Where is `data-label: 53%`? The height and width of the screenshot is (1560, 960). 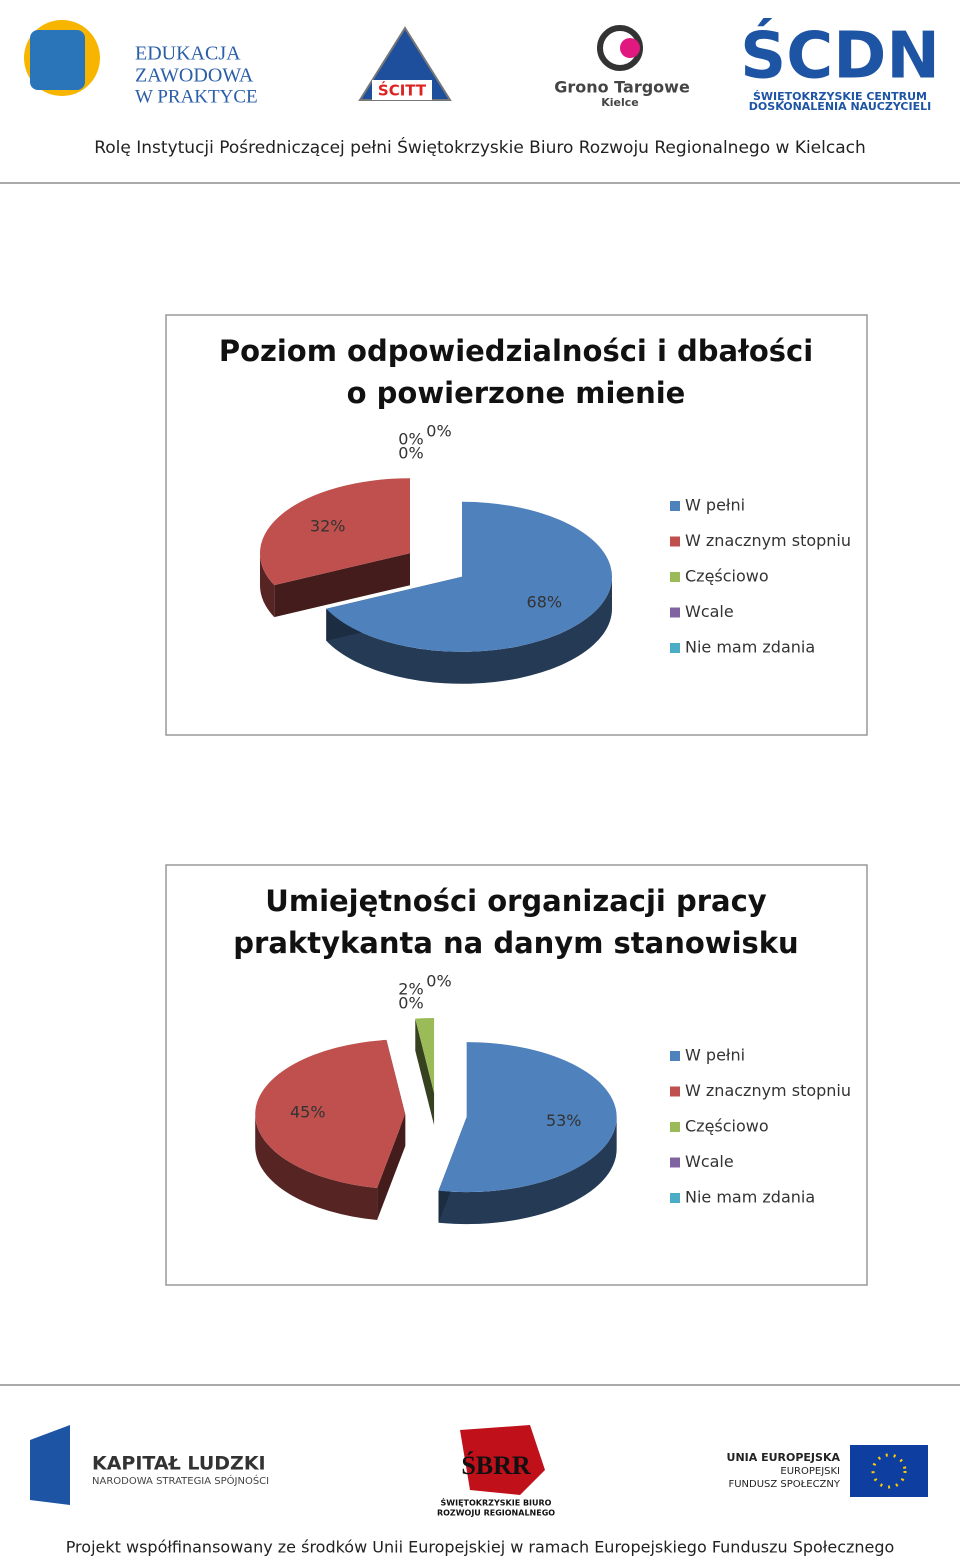
data-label: 53% is located at coordinates (564, 1120).